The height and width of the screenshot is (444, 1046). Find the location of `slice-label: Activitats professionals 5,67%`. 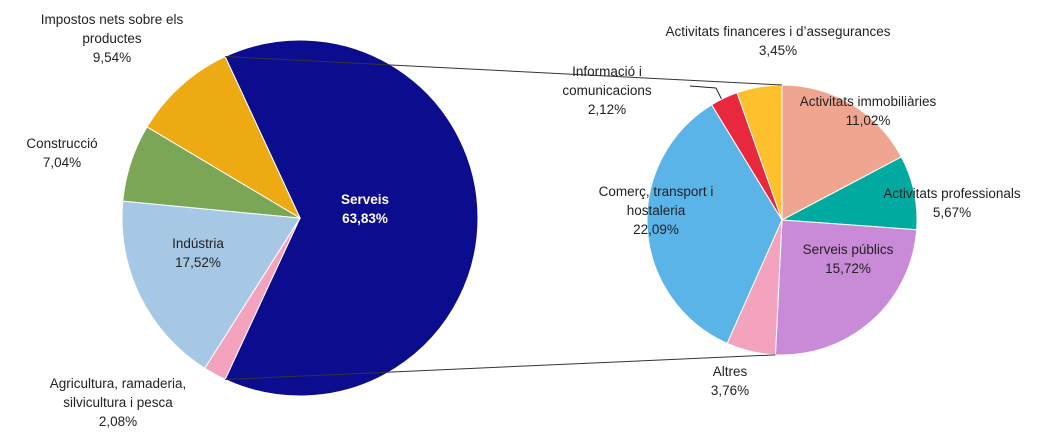

slice-label: Activitats professionals 5,67% is located at coordinates (952, 203).